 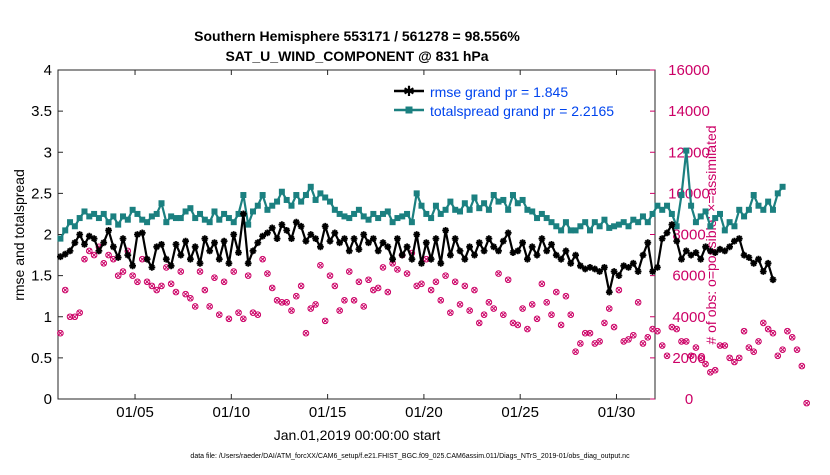 I want to click on x-tick-label: 01/30, so click(x=617, y=412).